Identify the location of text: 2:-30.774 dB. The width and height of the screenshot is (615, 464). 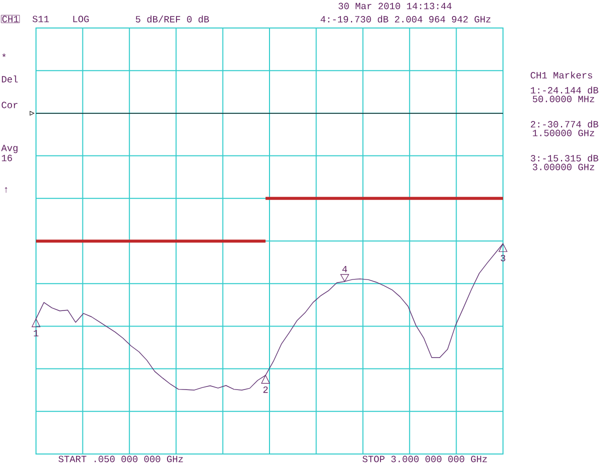
(564, 124).